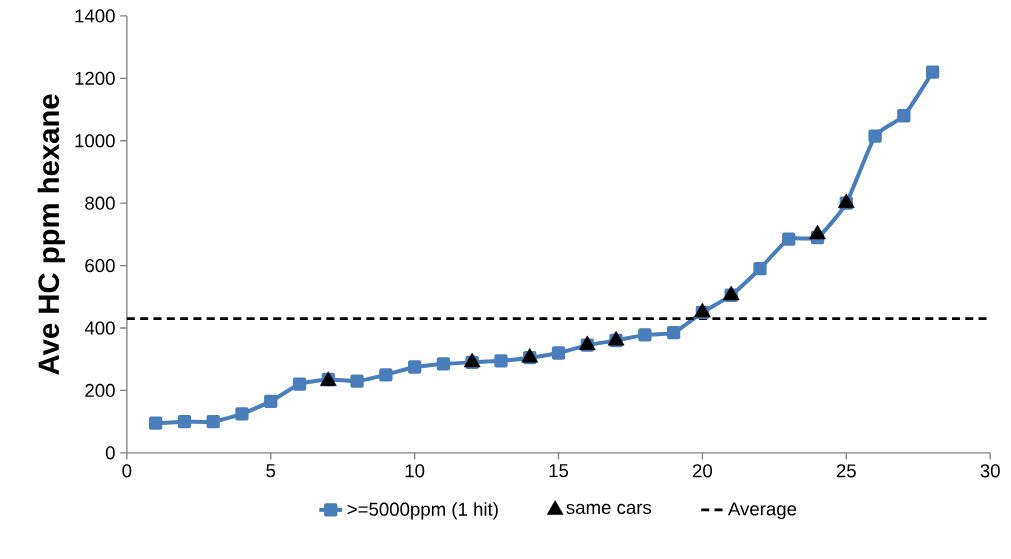 The width and height of the screenshot is (1011, 559). I want to click on x-tick-label: 25, so click(846, 471).